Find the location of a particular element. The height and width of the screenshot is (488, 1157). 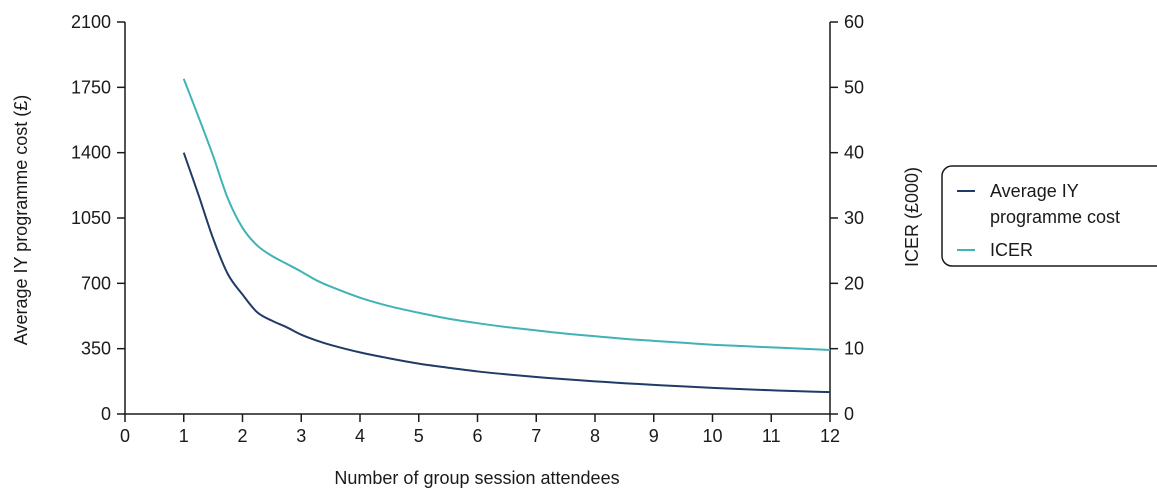

y-tick-label: 350 is located at coordinates (96, 349).